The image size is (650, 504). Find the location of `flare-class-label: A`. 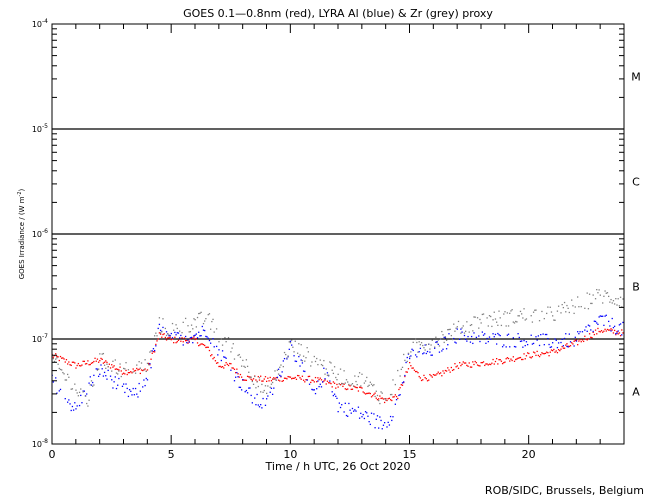

flare-class-label: A is located at coordinates (636, 392).